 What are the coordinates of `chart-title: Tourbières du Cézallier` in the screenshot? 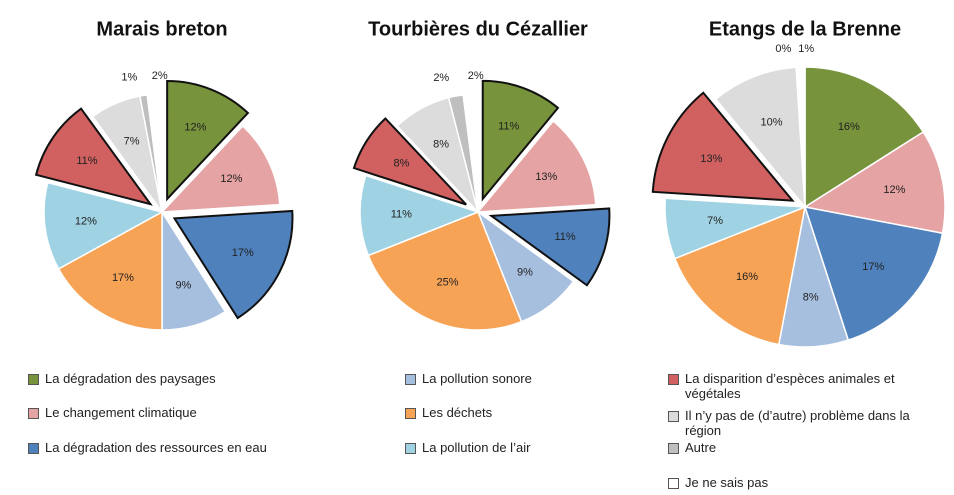 It's located at (478, 29).